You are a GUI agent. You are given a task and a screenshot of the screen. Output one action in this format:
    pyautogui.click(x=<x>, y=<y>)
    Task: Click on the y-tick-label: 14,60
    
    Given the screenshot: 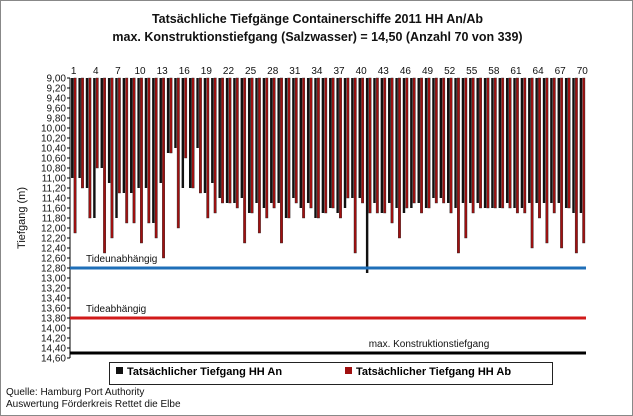 What is the action you would take?
    pyautogui.click(x=53, y=359)
    